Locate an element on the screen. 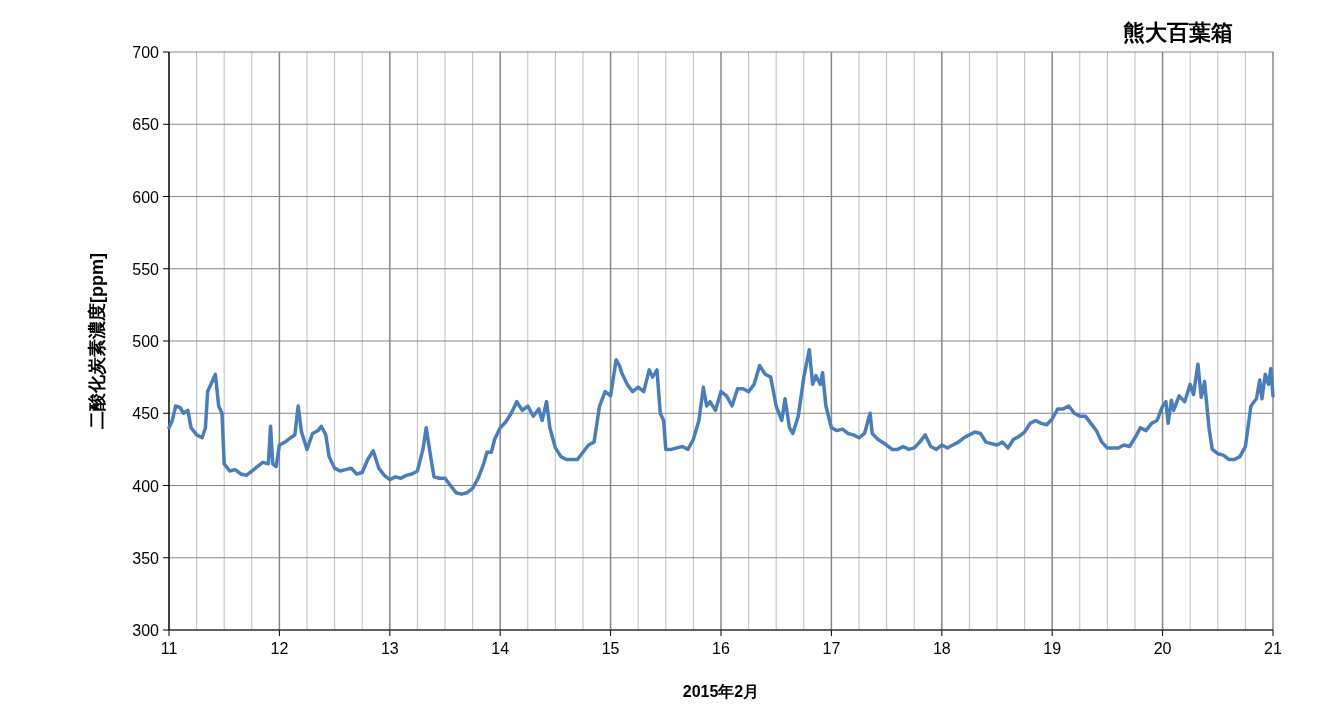  x-tick-label: 12 is located at coordinates (279, 648).